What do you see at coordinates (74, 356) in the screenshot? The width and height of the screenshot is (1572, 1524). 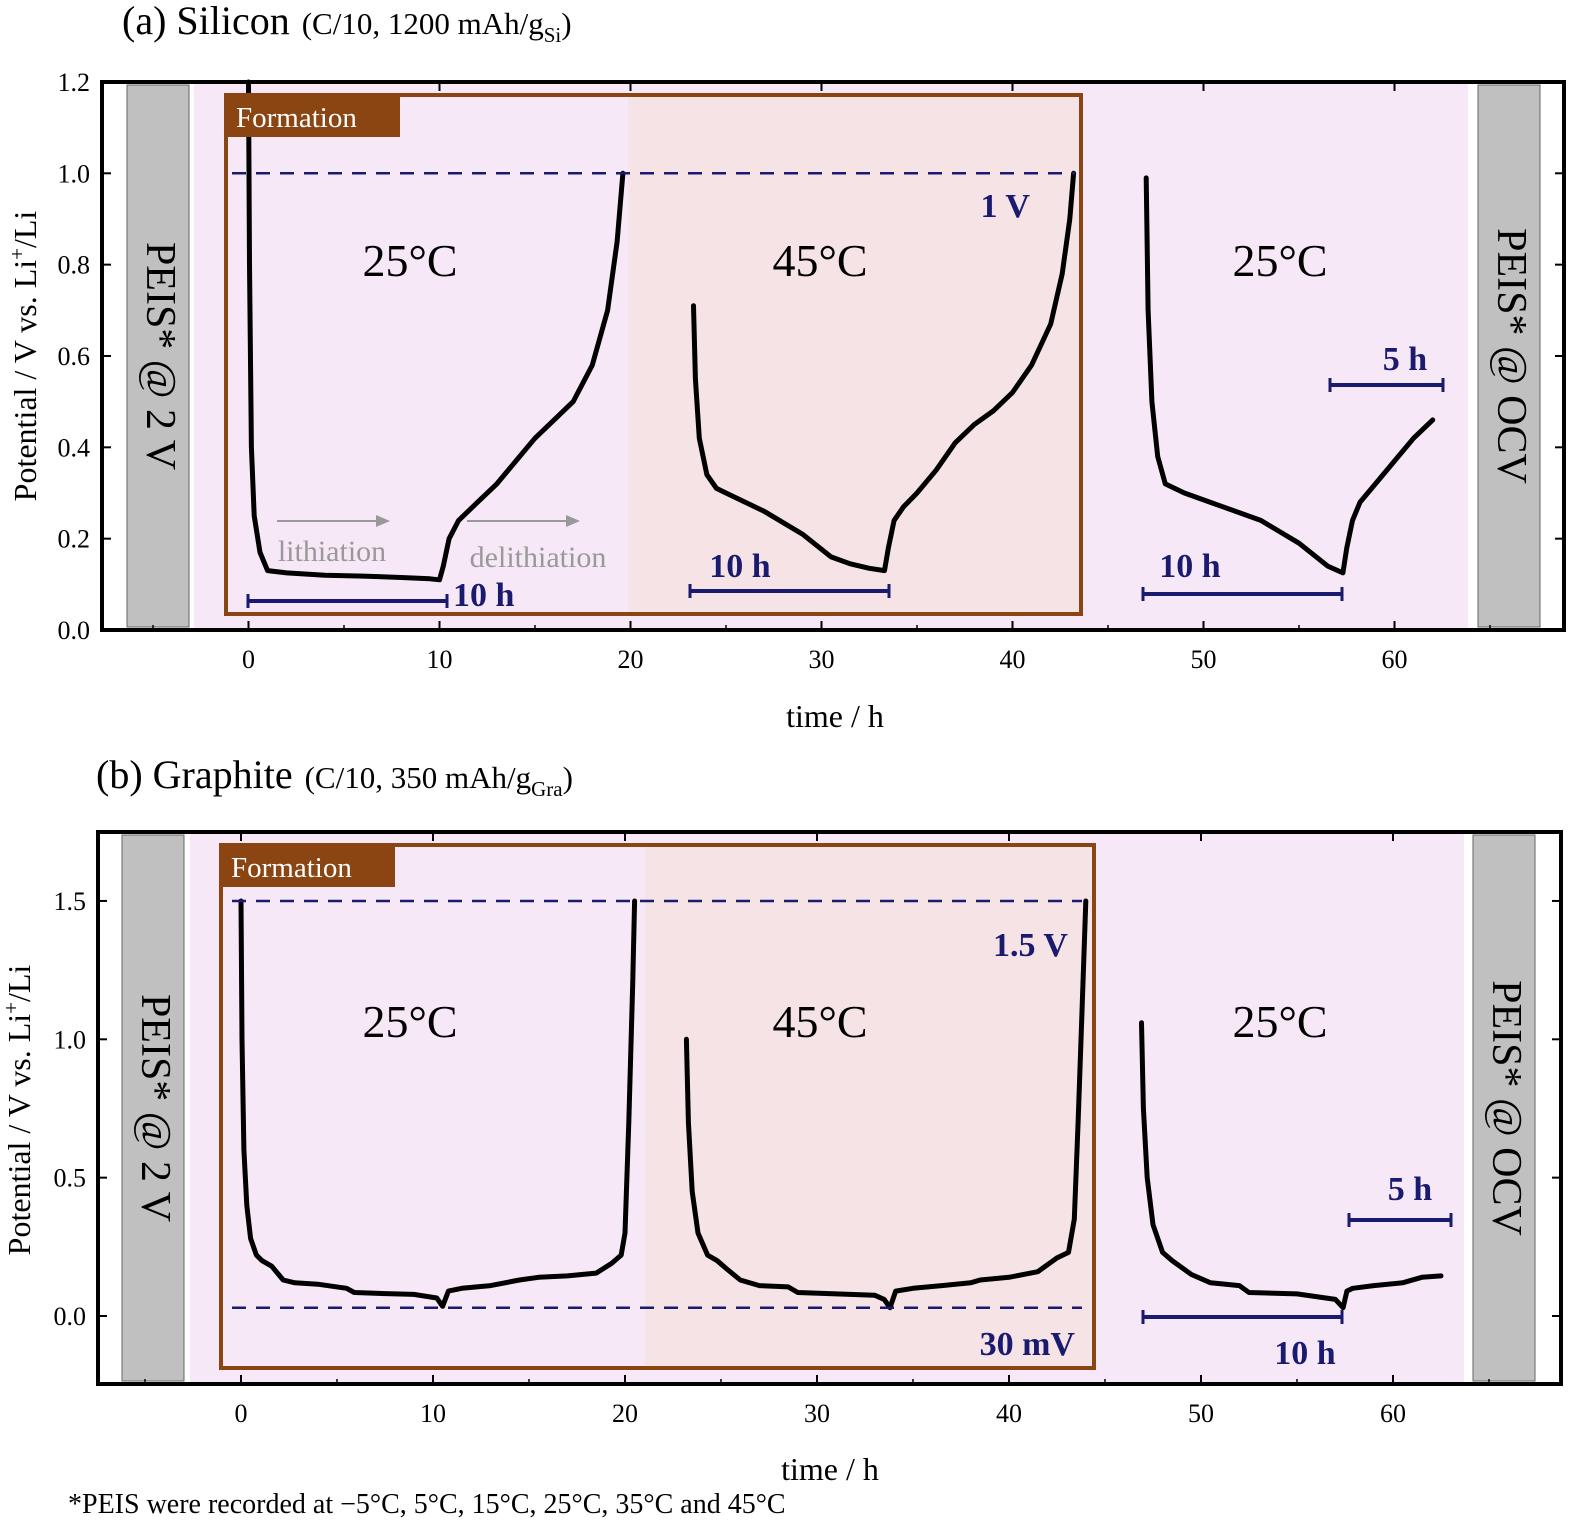 I see `y-tick-label: 0.6` at bounding box center [74, 356].